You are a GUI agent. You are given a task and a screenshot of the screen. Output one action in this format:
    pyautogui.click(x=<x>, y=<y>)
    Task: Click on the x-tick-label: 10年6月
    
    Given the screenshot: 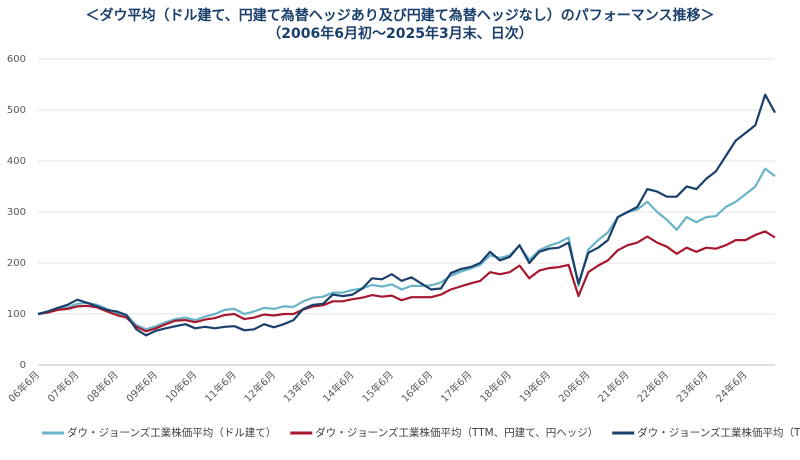 What is the action you would take?
    pyautogui.click(x=181, y=386)
    